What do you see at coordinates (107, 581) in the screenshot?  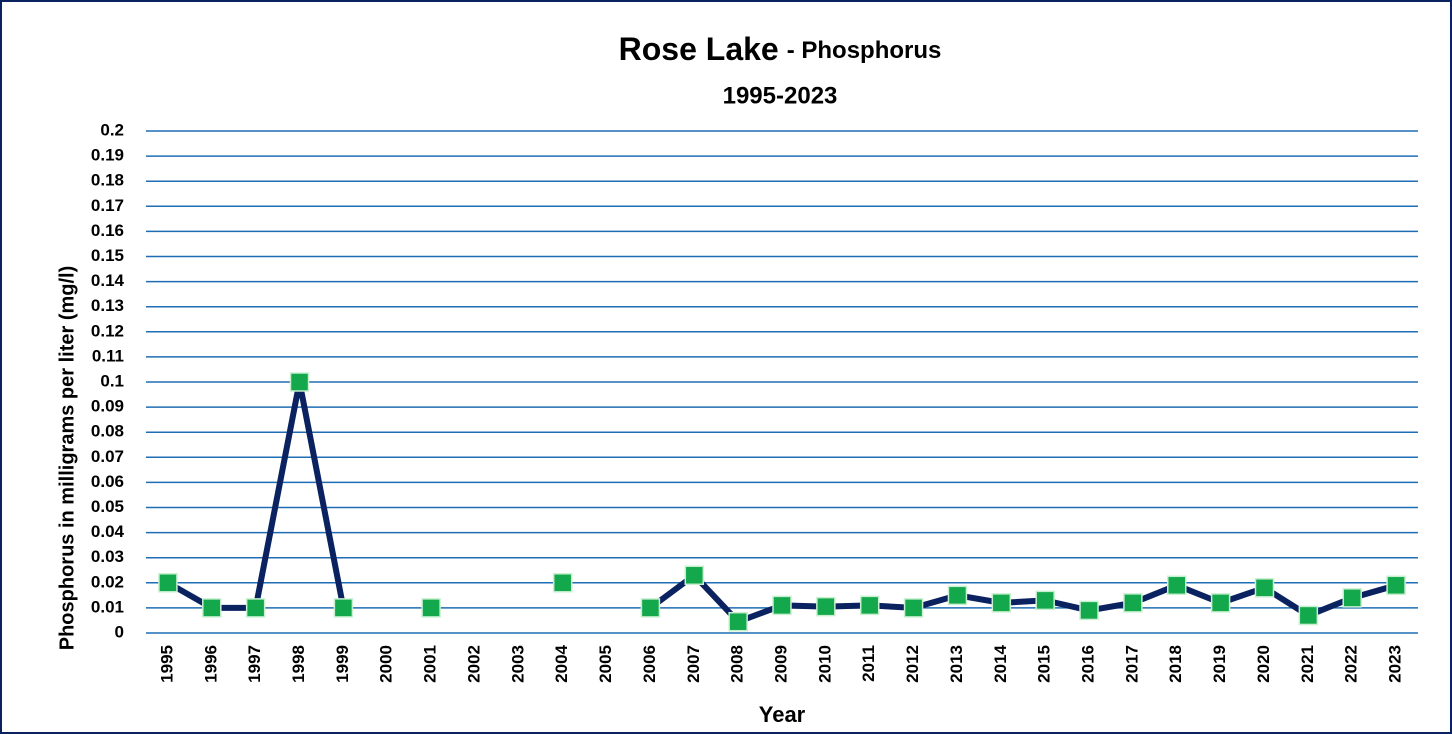 I see `y-tick-label: 0.02` at bounding box center [107, 581].